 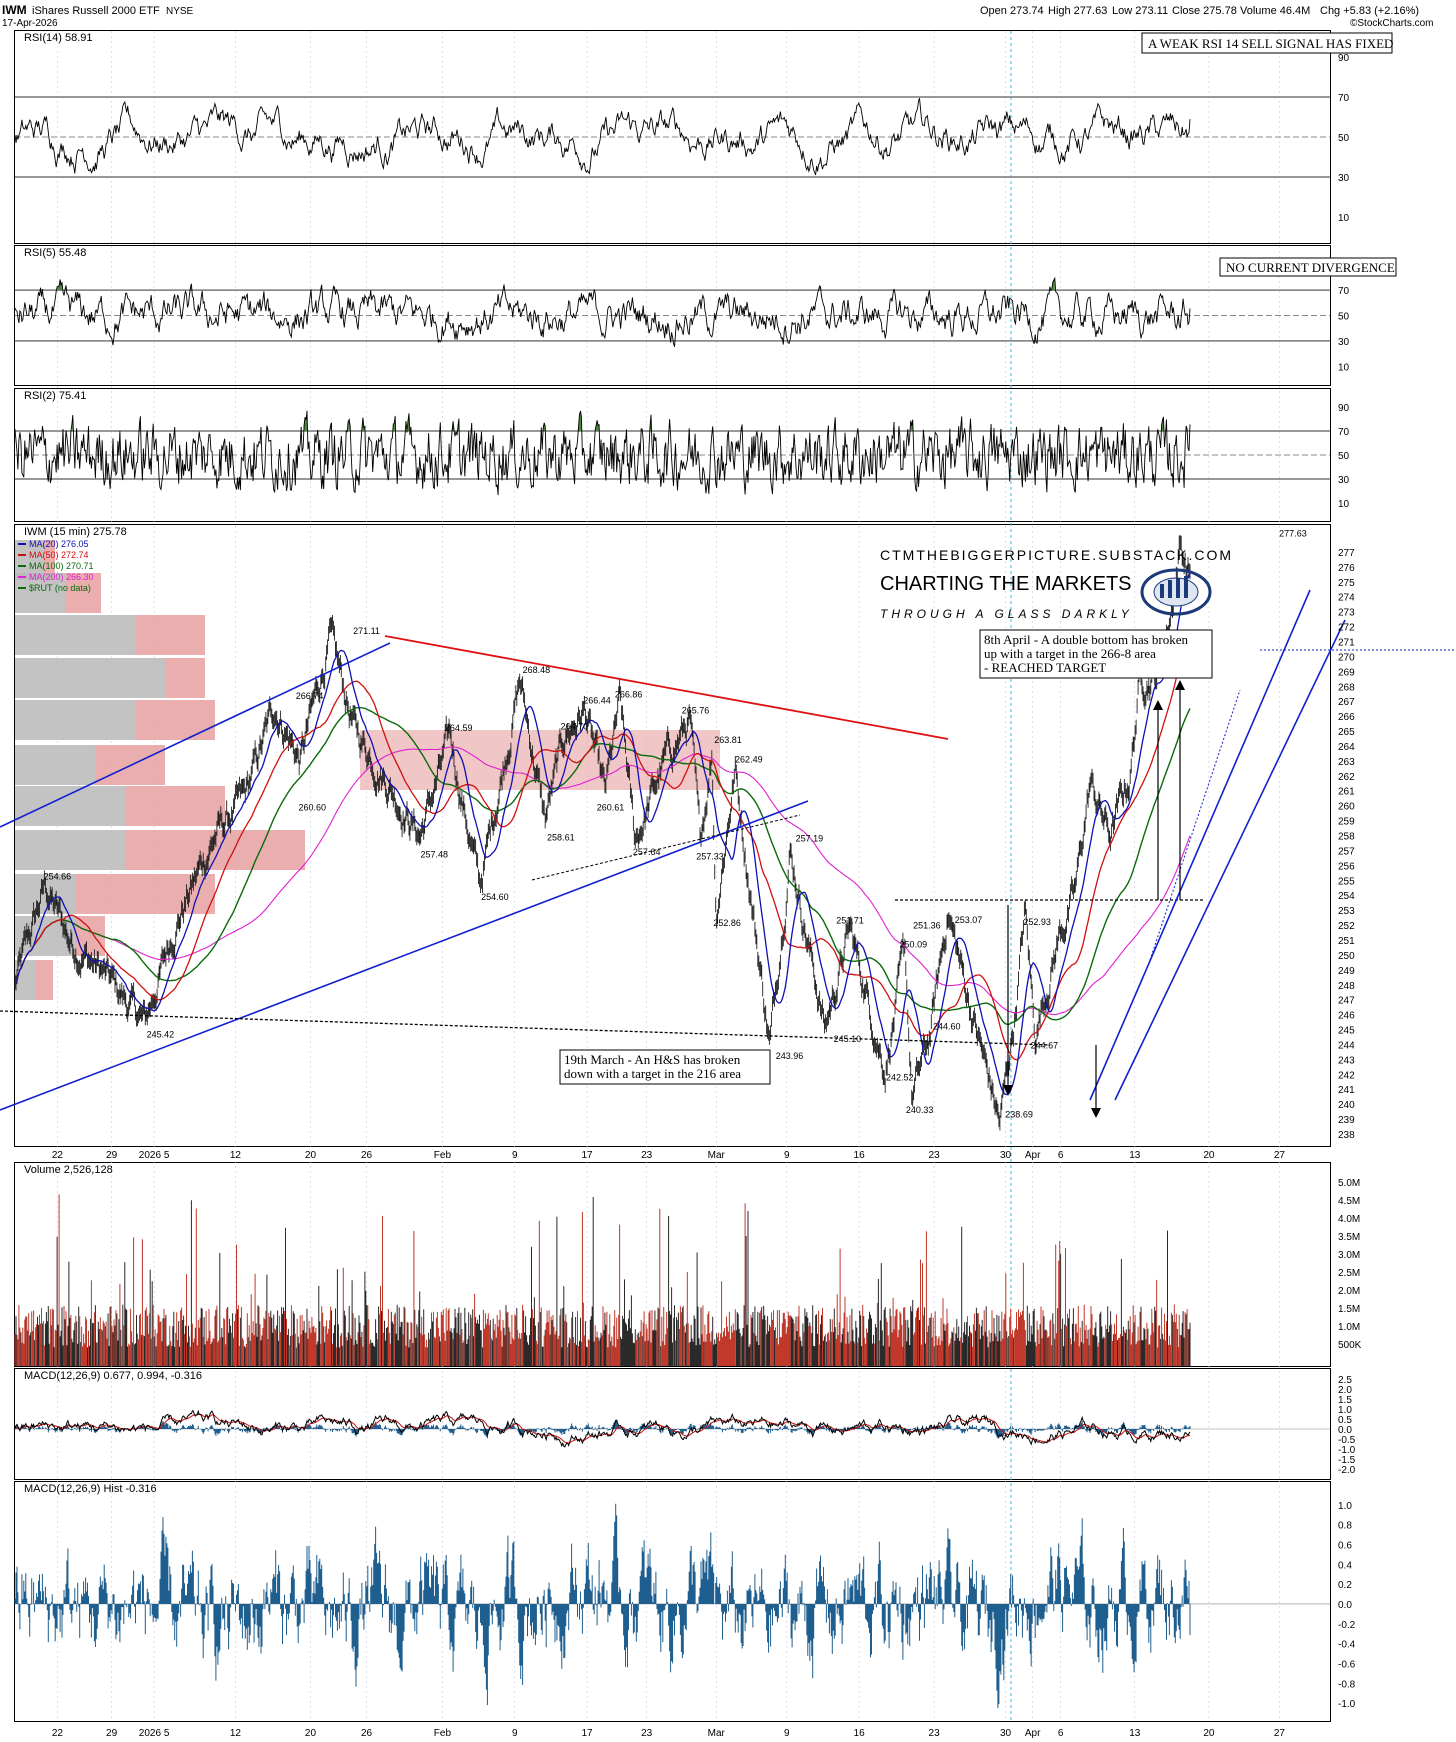 I want to click on legend-entry-4: $RUT (no data), so click(x=60, y=588).